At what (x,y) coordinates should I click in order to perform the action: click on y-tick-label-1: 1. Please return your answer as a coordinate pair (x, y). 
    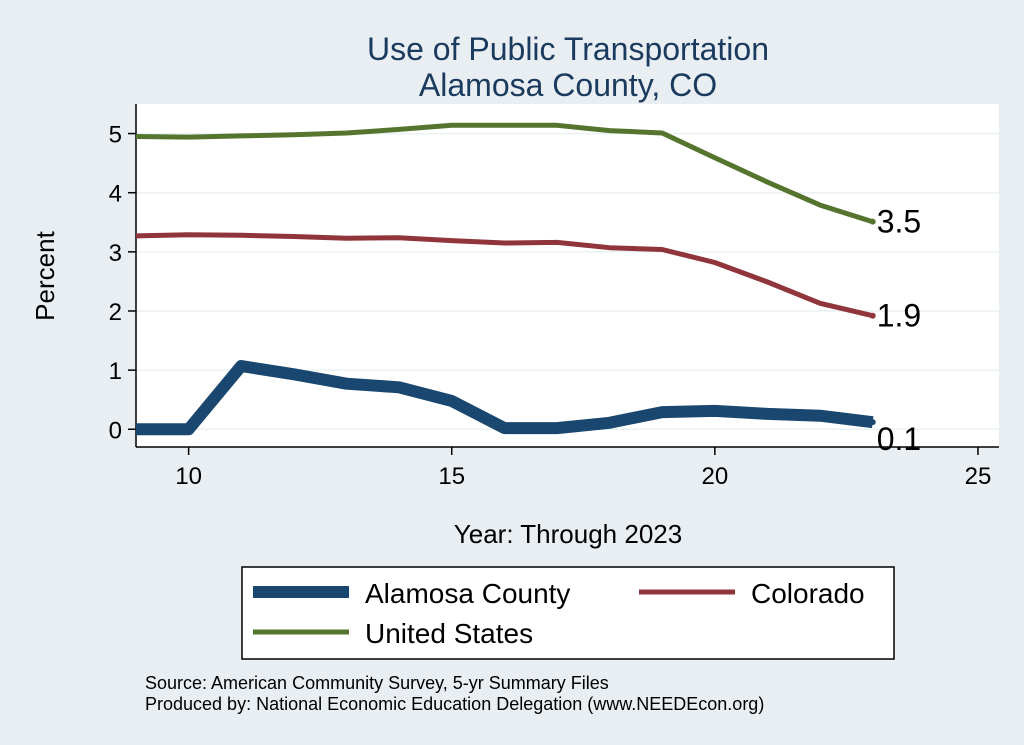
    Looking at the image, I should click on (115, 371).